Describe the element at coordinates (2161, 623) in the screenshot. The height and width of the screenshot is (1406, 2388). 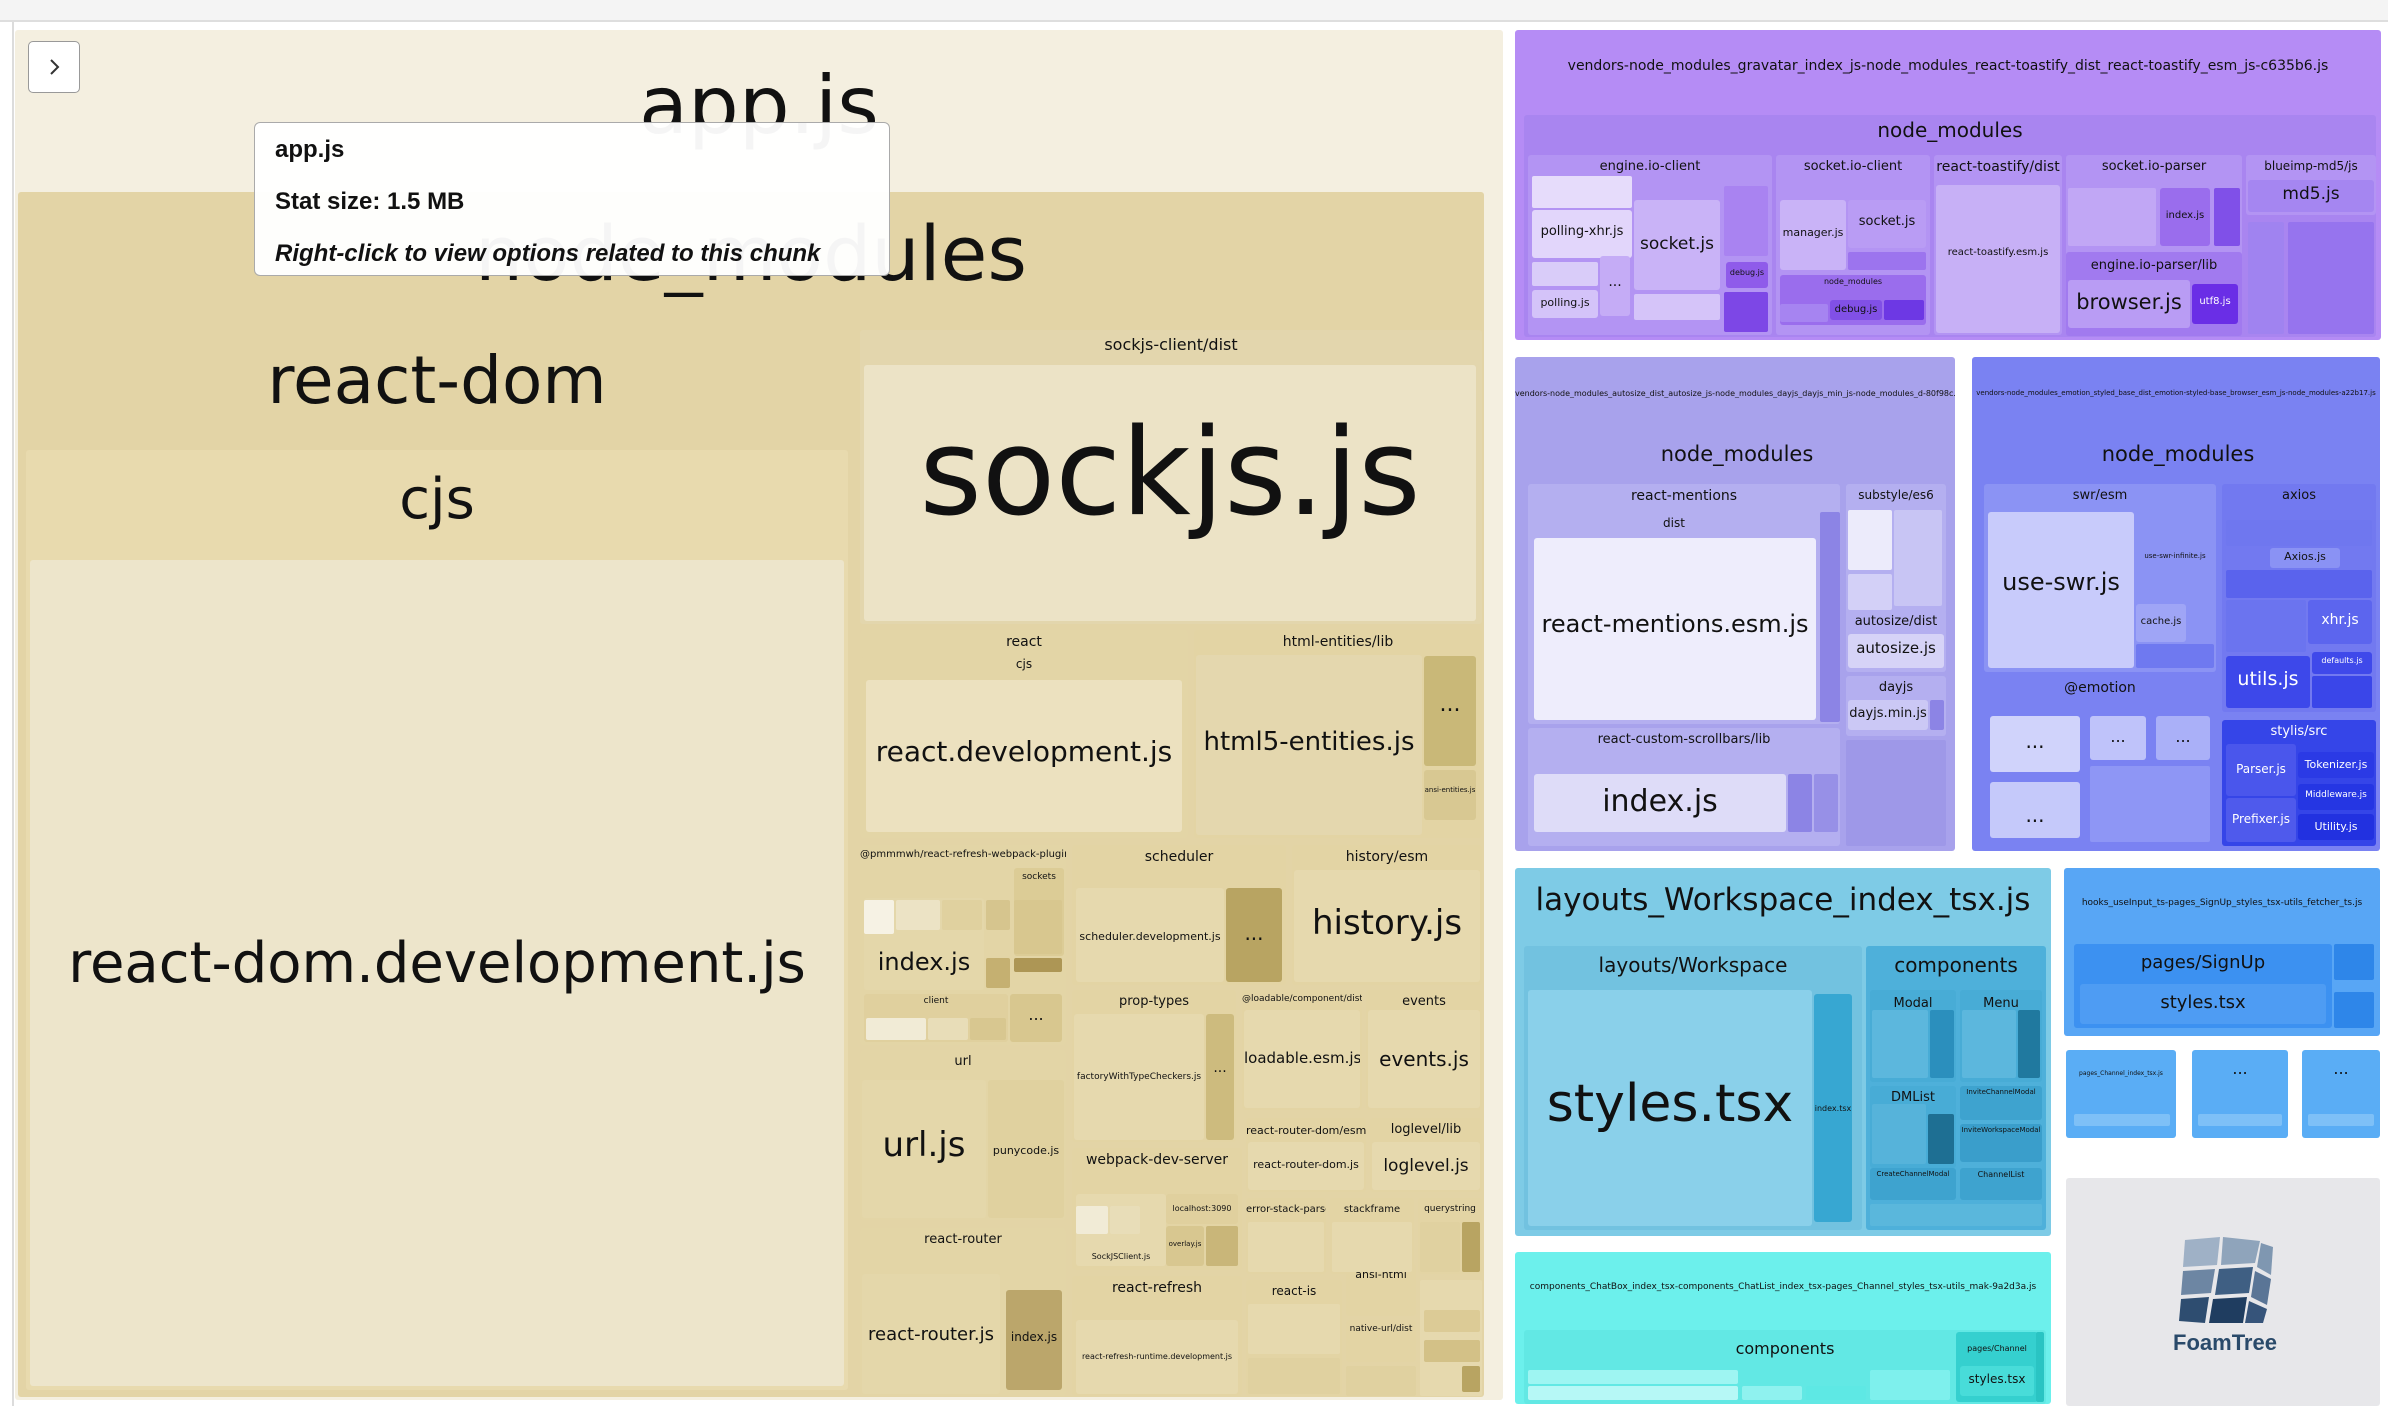
I see `module-cache: cache.js` at that location.